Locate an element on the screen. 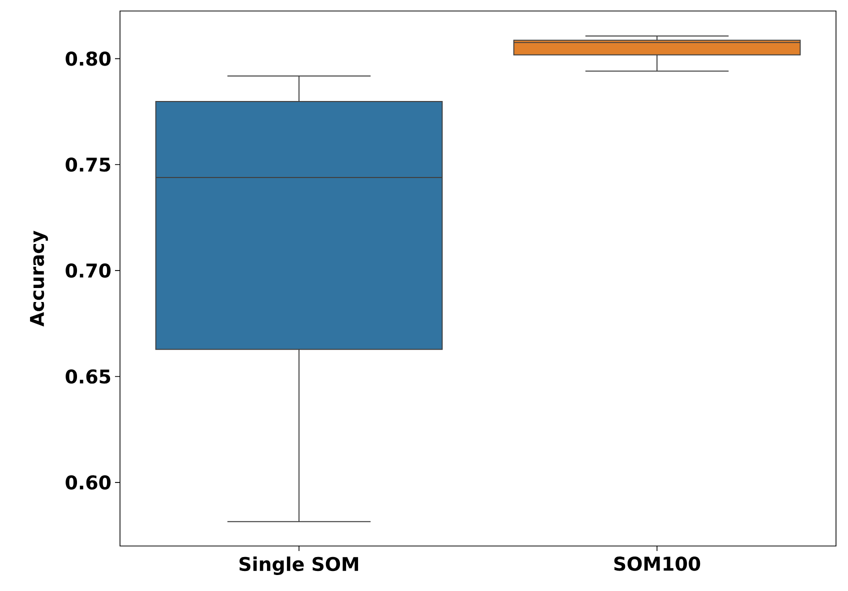 The height and width of the screenshot is (591, 848). y-tick-label: 0.80 is located at coordinates (88, 59).